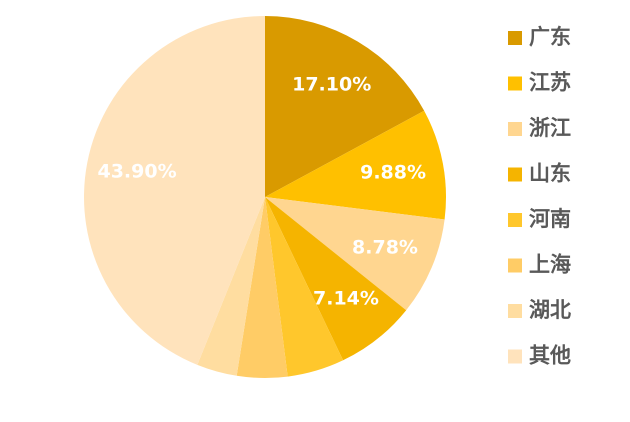 The image size is (630, 422). Describe the element at coordinates (550, 356) in the screenshot. I see `legend-label: 其他` at that location.